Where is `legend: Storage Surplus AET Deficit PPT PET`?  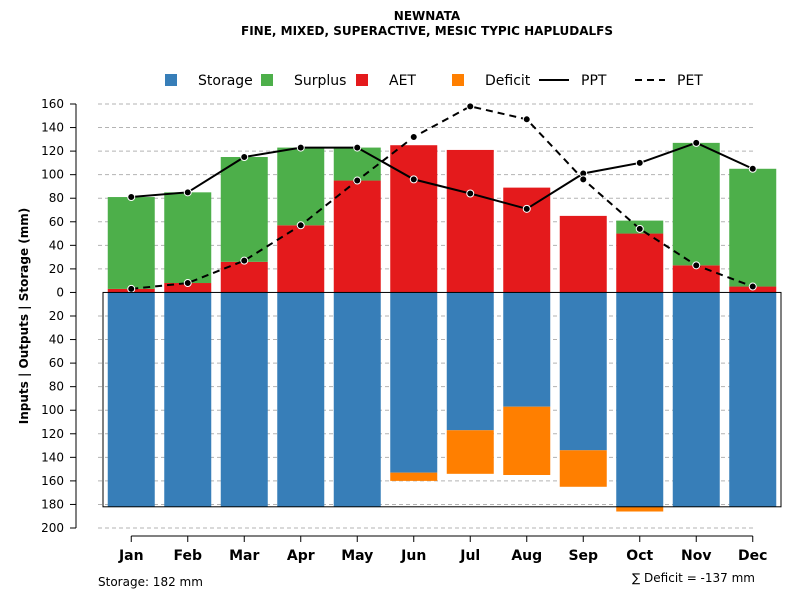 legend: Storage Surplus AET Deficit PPT PET is located at coordinates (434, 81).